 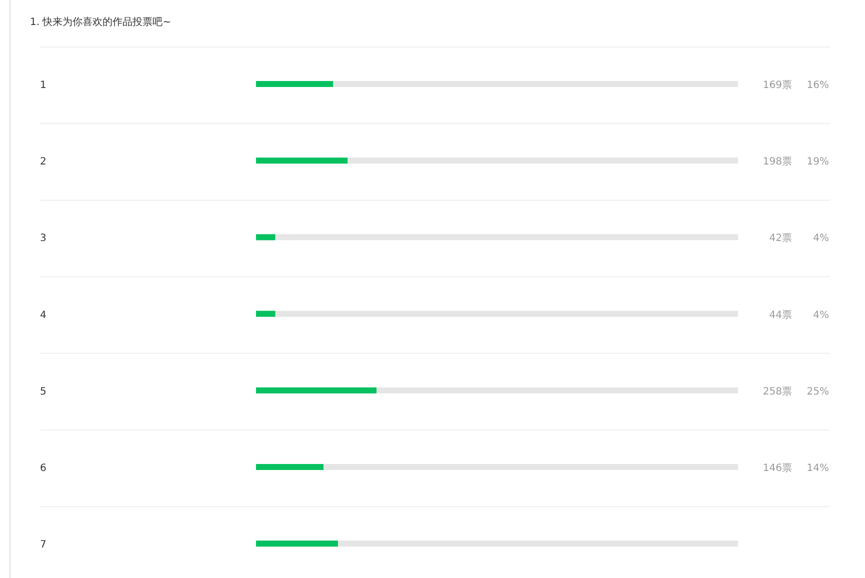 What do you see at coordinates (817, 392) in the screenshot?
I see `data-label: 25%` at bounding box center [817, 392].